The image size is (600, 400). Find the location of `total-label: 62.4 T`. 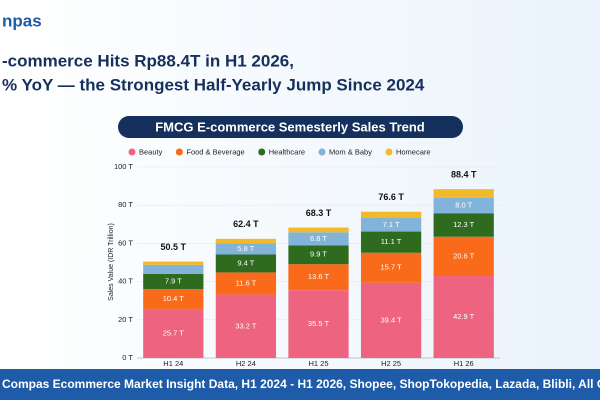

total-label: 62.4 T is located at coordinates (246, 224).